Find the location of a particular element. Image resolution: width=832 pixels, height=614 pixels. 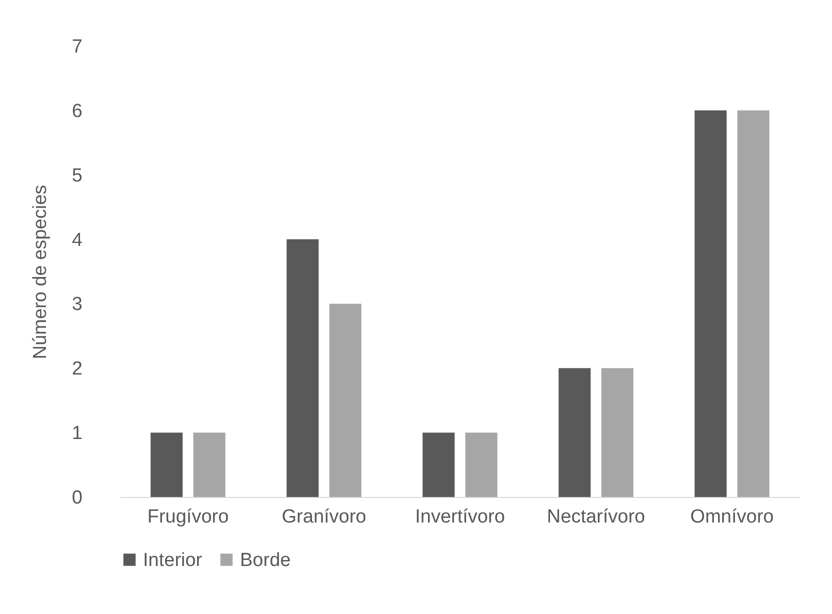

x-tick-label: Omnívoro is located at coordinates (732, 517).